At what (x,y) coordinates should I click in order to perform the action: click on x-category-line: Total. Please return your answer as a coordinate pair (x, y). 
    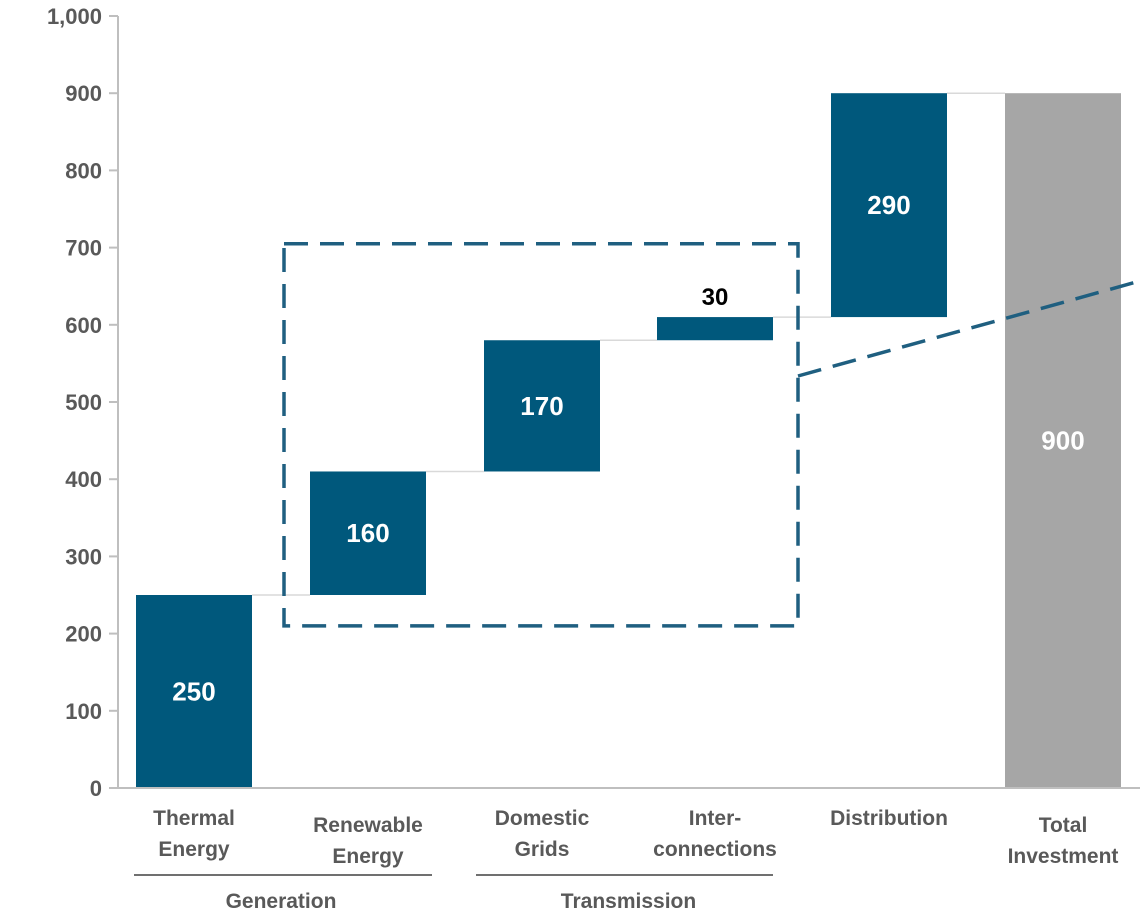
    Looking at the image, I should click on (1063, 825).